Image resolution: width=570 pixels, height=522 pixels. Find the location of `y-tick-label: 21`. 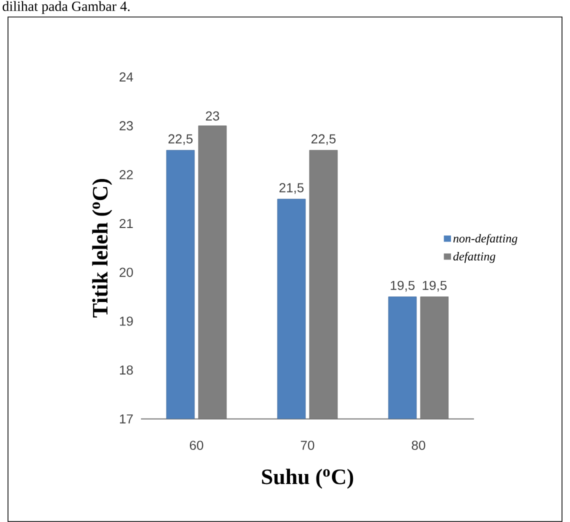

y-tick-label: 21 is located at coordinates (126, 223).